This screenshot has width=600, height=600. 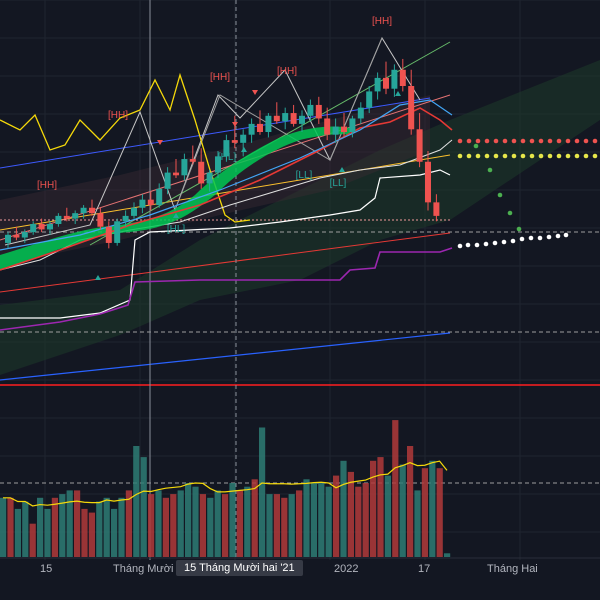 What do you see at coordinates (338, 183) in the screenshot?
I see `pivot-label: [LL]` at bounding box center [338, 183].